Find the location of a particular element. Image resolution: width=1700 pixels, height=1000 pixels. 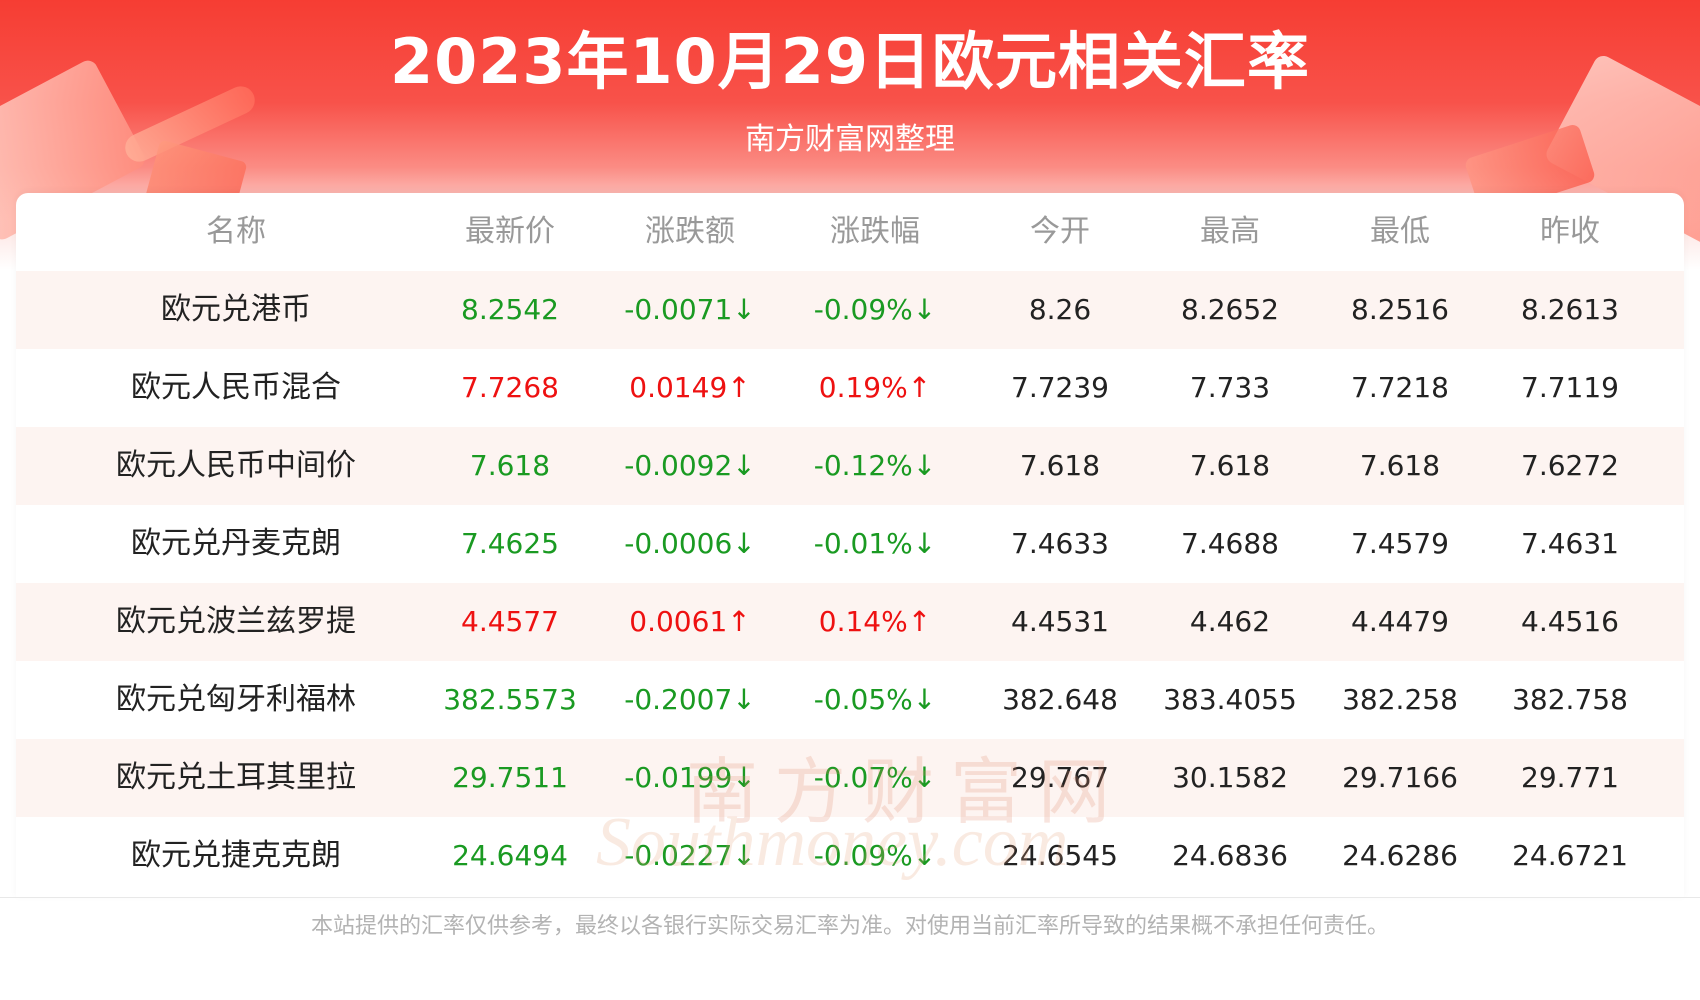

column-header-high: 最高 is located at coordinates (1230, 231).